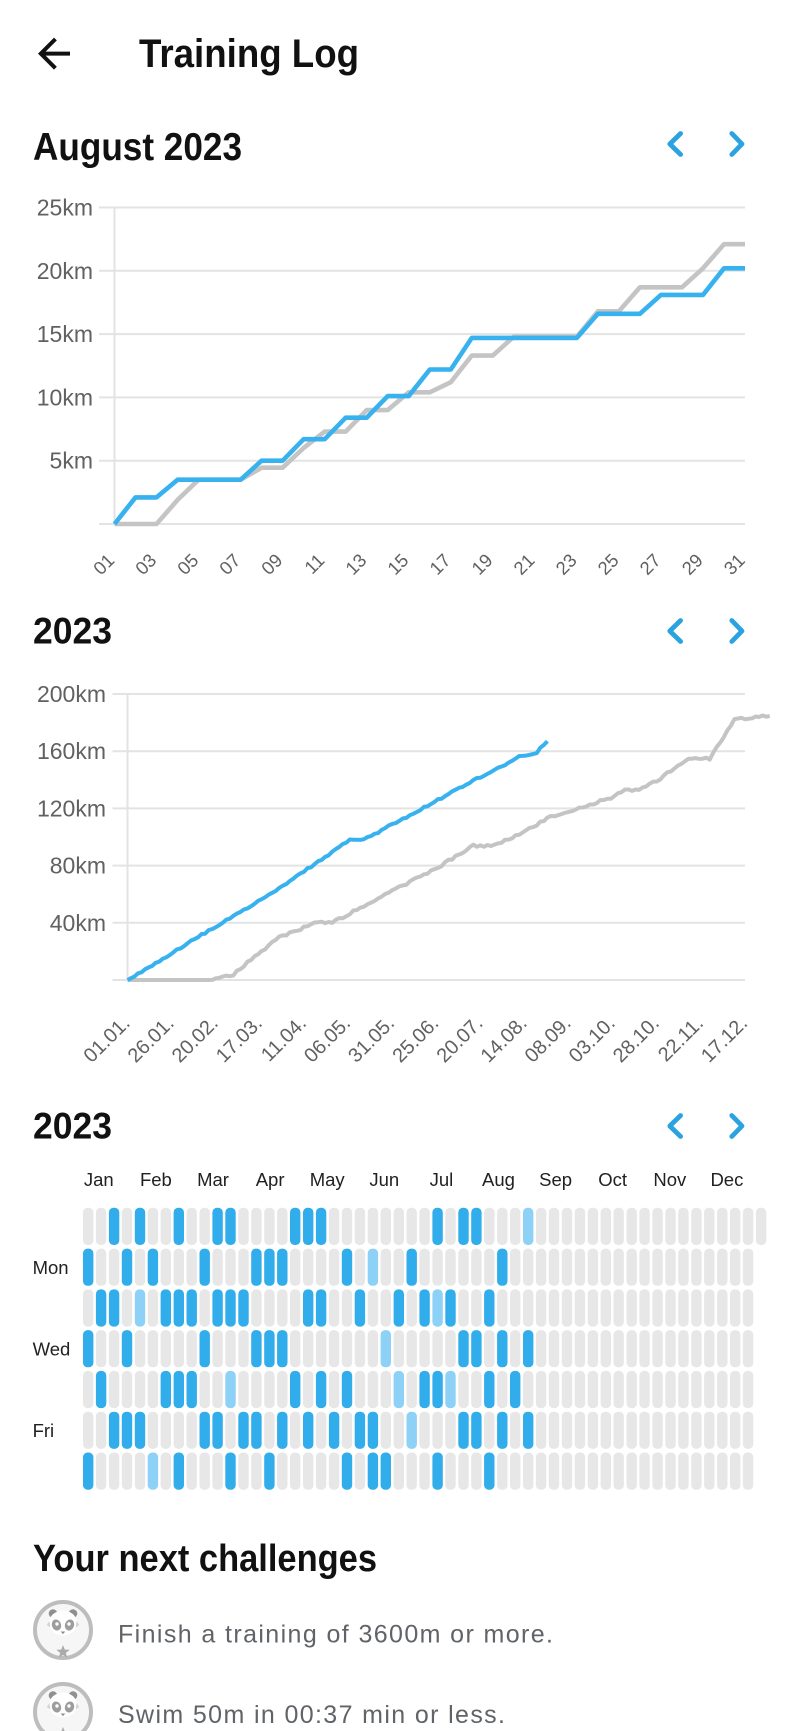 Image resolution: width=800 pixels, height=1731 pixels. Describe the element at coordinates (71, 694) in the screenshot. I see `svg-text: 200km` at that location.